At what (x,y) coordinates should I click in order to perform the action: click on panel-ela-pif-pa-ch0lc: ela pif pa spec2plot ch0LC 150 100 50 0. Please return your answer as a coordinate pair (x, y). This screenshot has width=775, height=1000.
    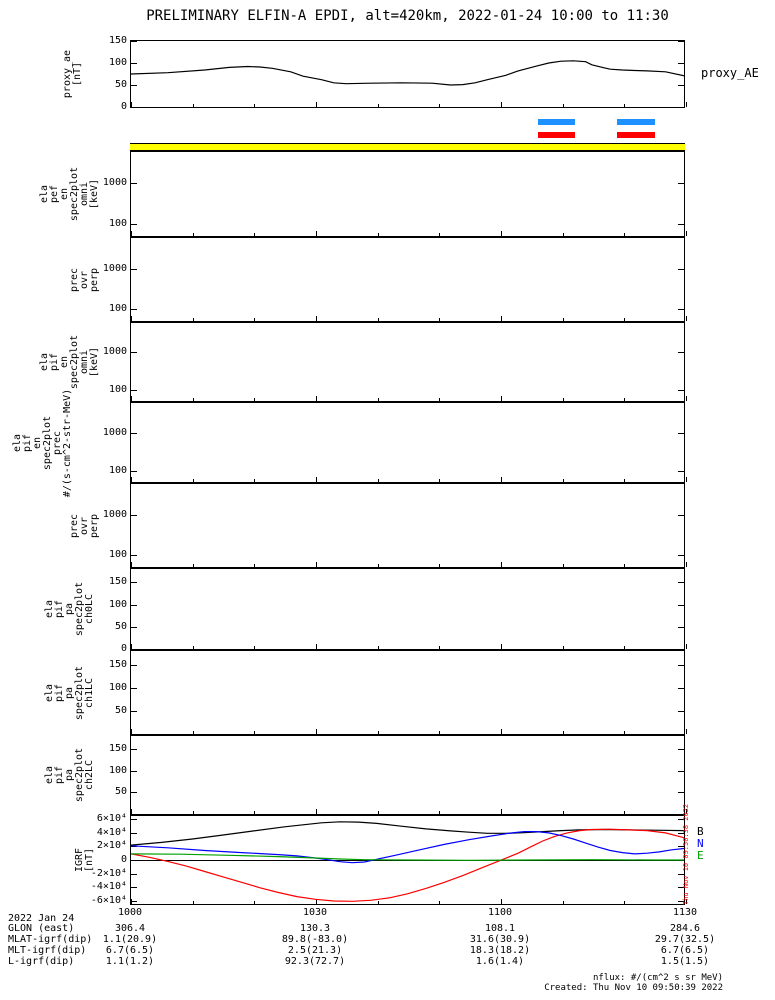
    Looking at the image, I should click on (365, 611).